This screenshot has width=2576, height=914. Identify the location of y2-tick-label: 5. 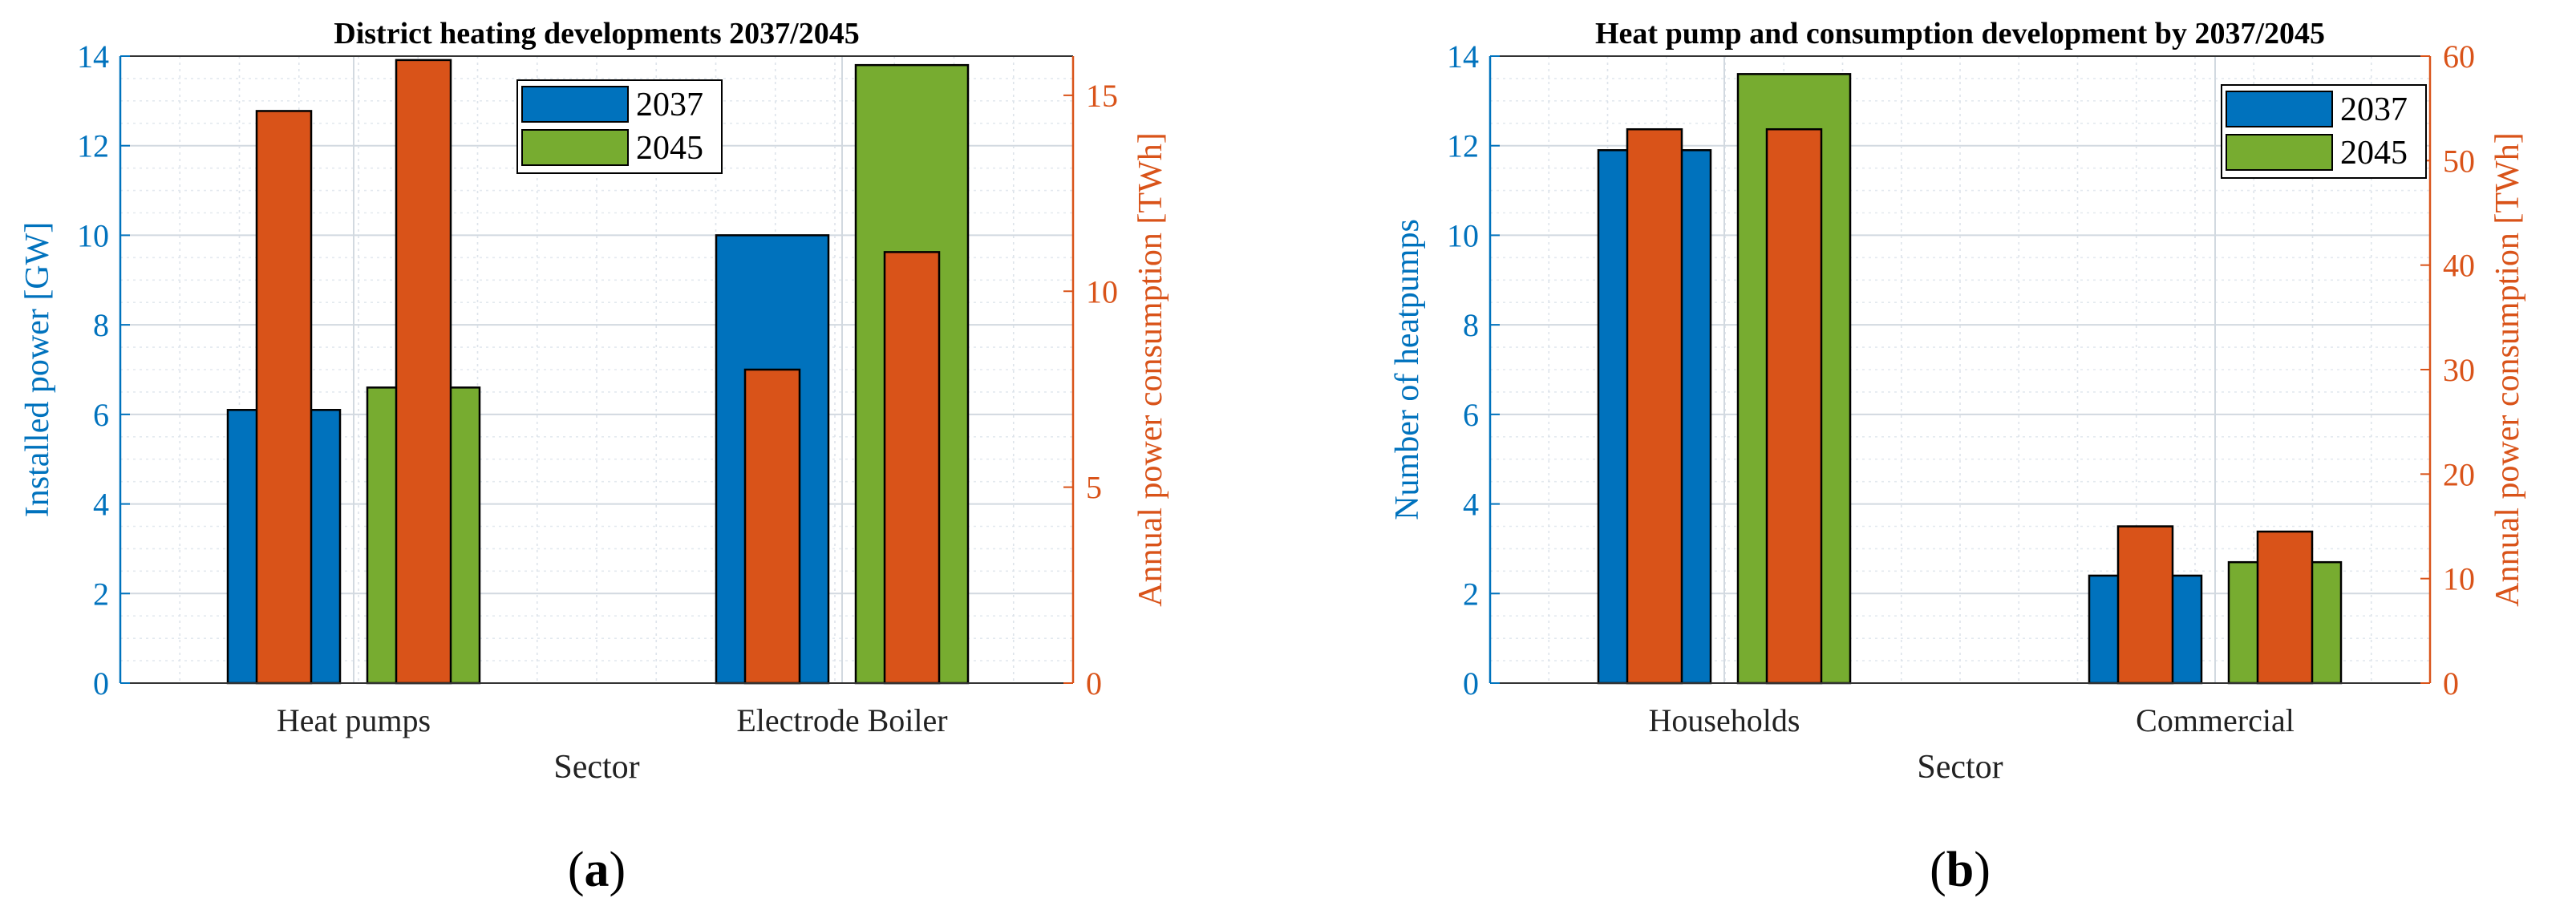
(1094, 488).